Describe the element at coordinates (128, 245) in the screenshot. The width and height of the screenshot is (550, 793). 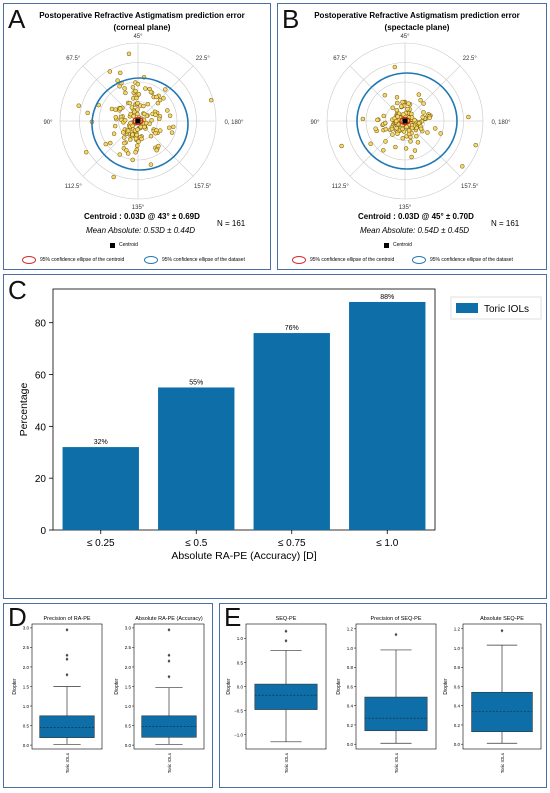
I see `legend-centroid-label: Centroid` at that location.